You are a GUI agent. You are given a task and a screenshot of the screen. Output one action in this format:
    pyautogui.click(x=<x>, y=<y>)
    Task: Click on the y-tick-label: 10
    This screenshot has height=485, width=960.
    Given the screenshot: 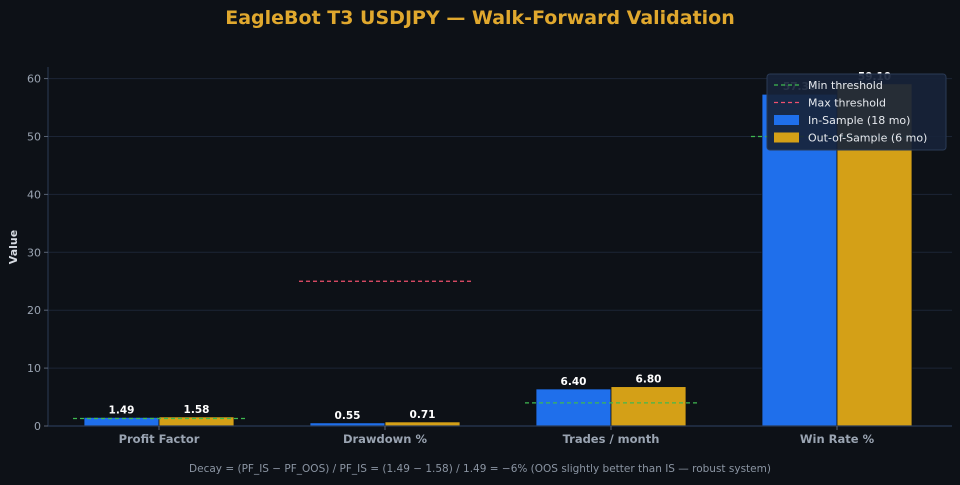 What is the action you would take?
    pyautogui.click(x=34, y=368)
    